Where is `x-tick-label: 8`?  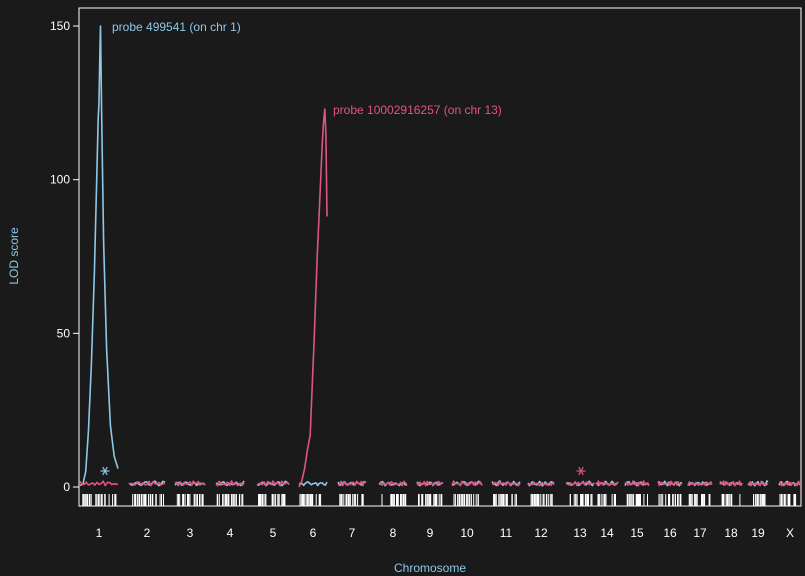
x-tick-label: 8 is located at coordinates (393, 533).